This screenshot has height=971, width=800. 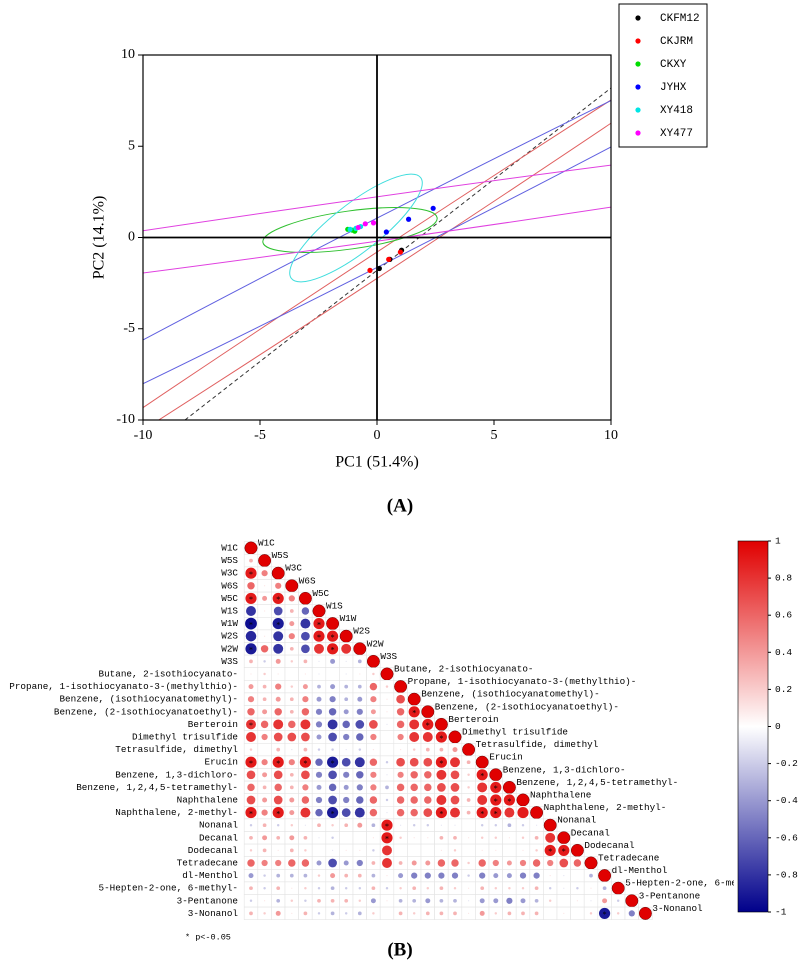 What do you see at coordinates (210, 875) in the screenshot?
I see `row-label: dl-Menthol` at bounding box center [210, 875].